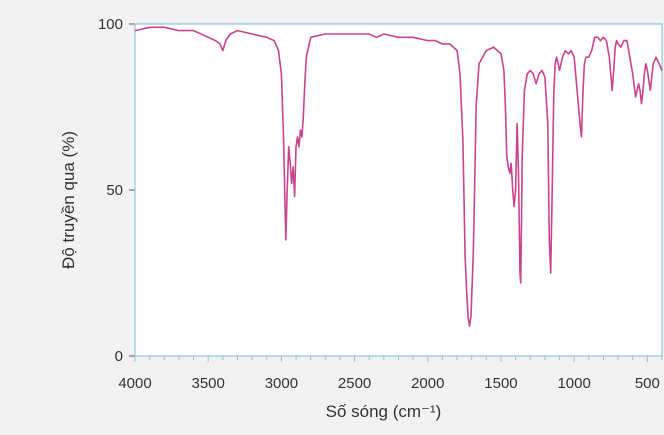  I want to click on x-tick-label: 1000, so click(573, 383).